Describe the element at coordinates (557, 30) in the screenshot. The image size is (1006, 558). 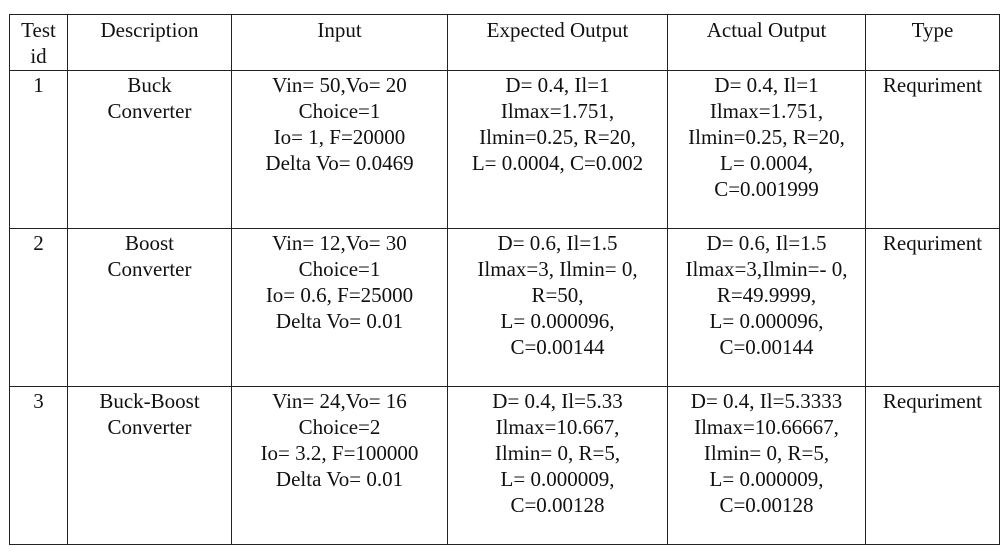
I see `header-line: Expected Output` at that location.